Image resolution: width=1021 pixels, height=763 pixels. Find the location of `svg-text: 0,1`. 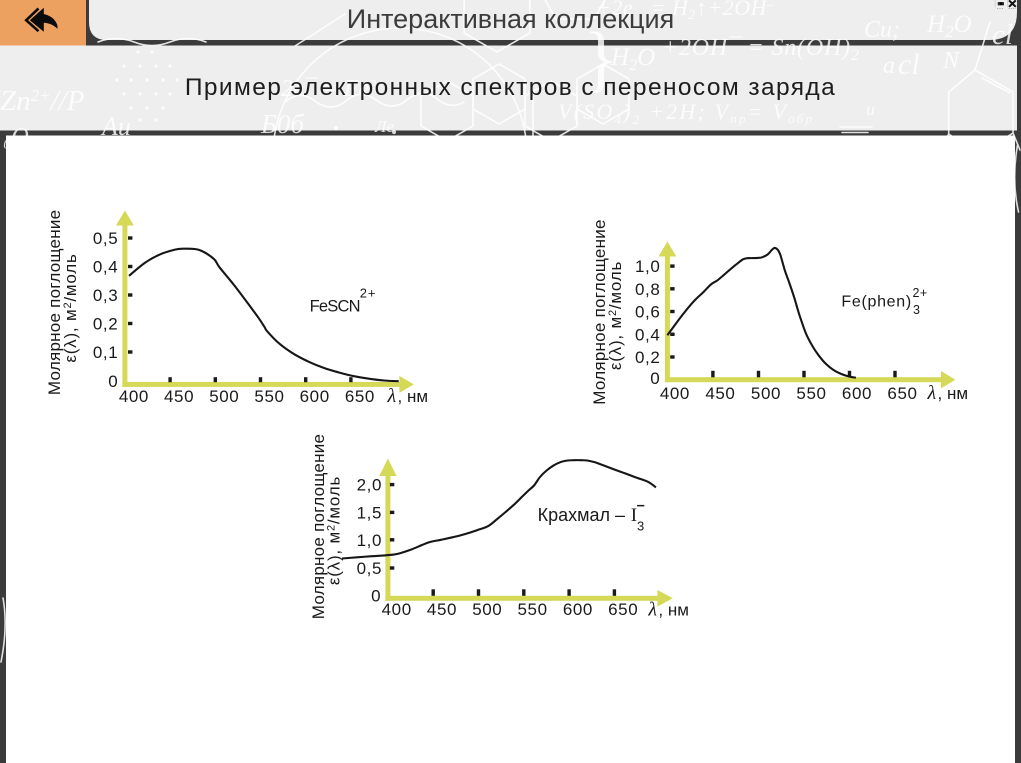

svg-text: 0,1 is located at coordinates (105, 352).